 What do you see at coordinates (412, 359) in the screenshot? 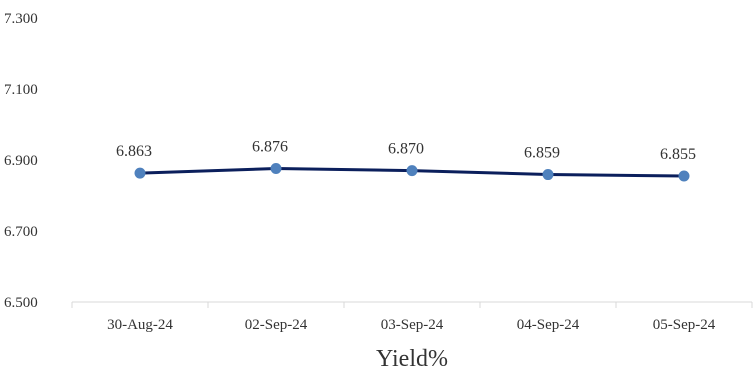
I see `x-axis-title: Yield%` at bounding box center [412, 359].